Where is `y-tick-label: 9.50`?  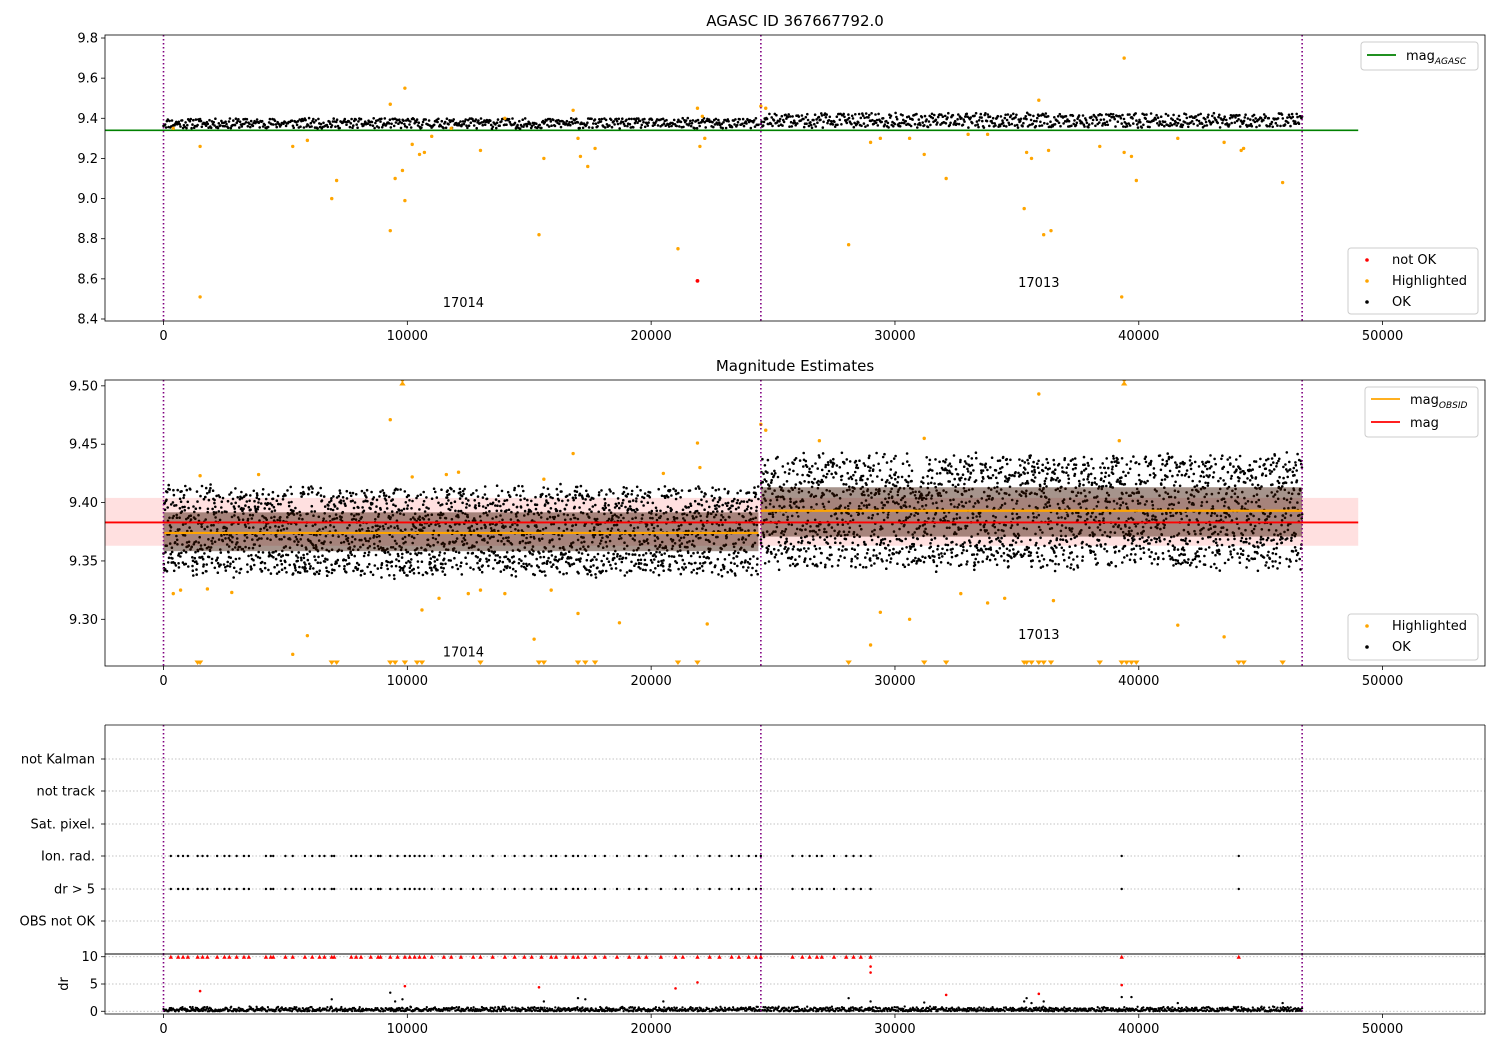
y-tick-label: 9.50 is located at coordinates (83, 386).